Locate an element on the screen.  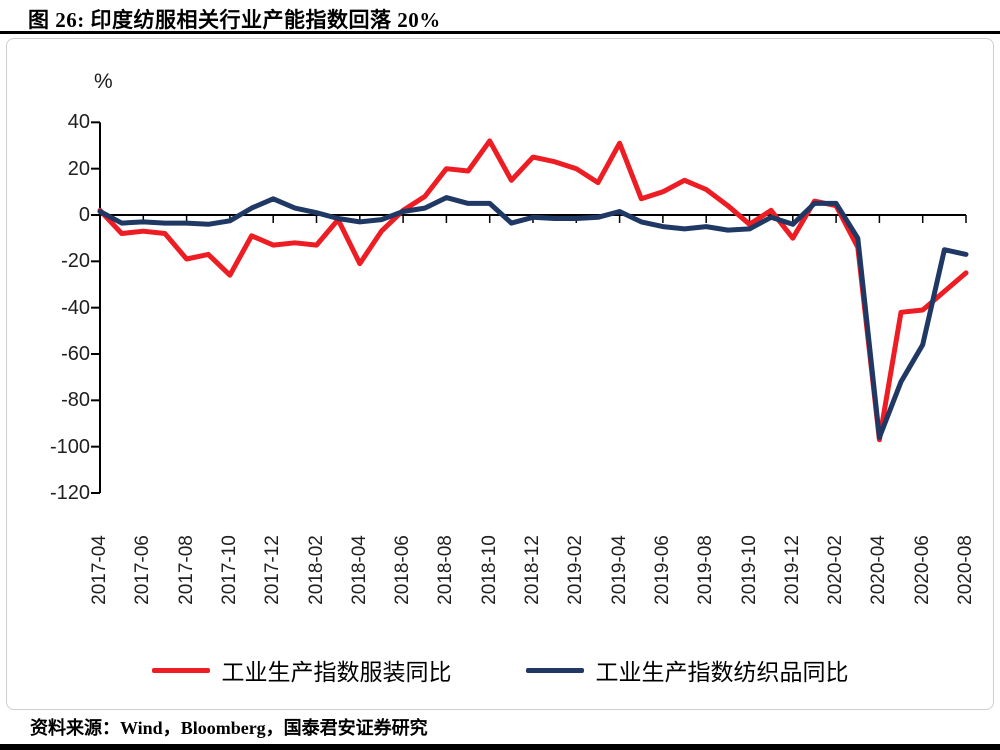
x-tick-label: 2019-04 is located at coordinates (619, 570).